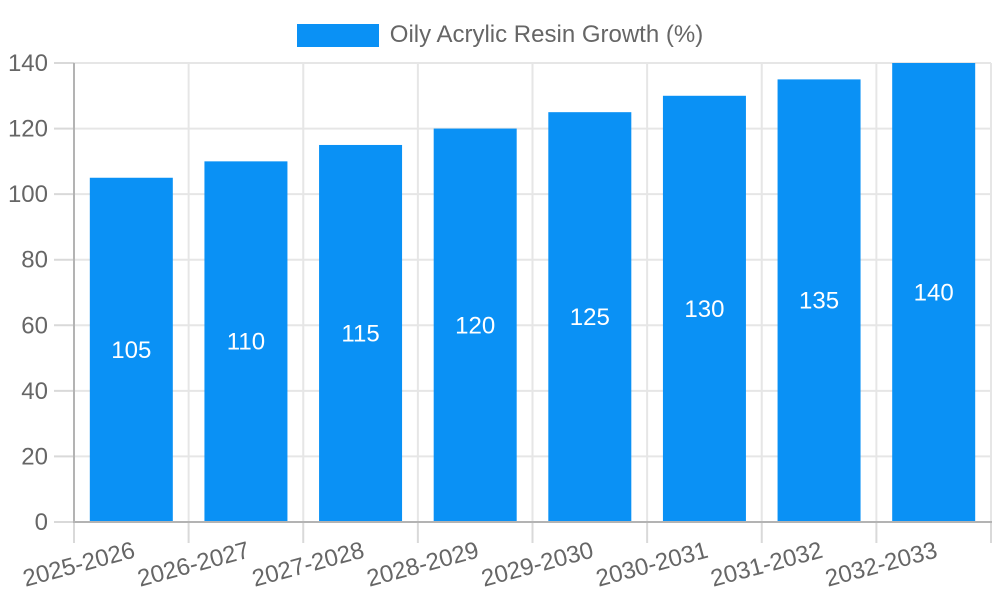  I want to click on y-axis-tick-label: 100, so click(28, 194).